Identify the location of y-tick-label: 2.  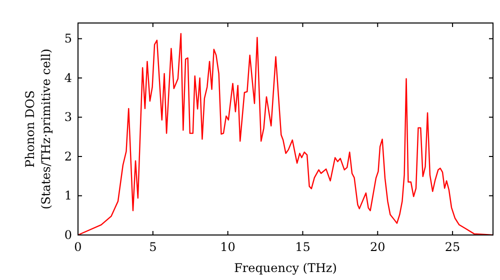
(68, 156).